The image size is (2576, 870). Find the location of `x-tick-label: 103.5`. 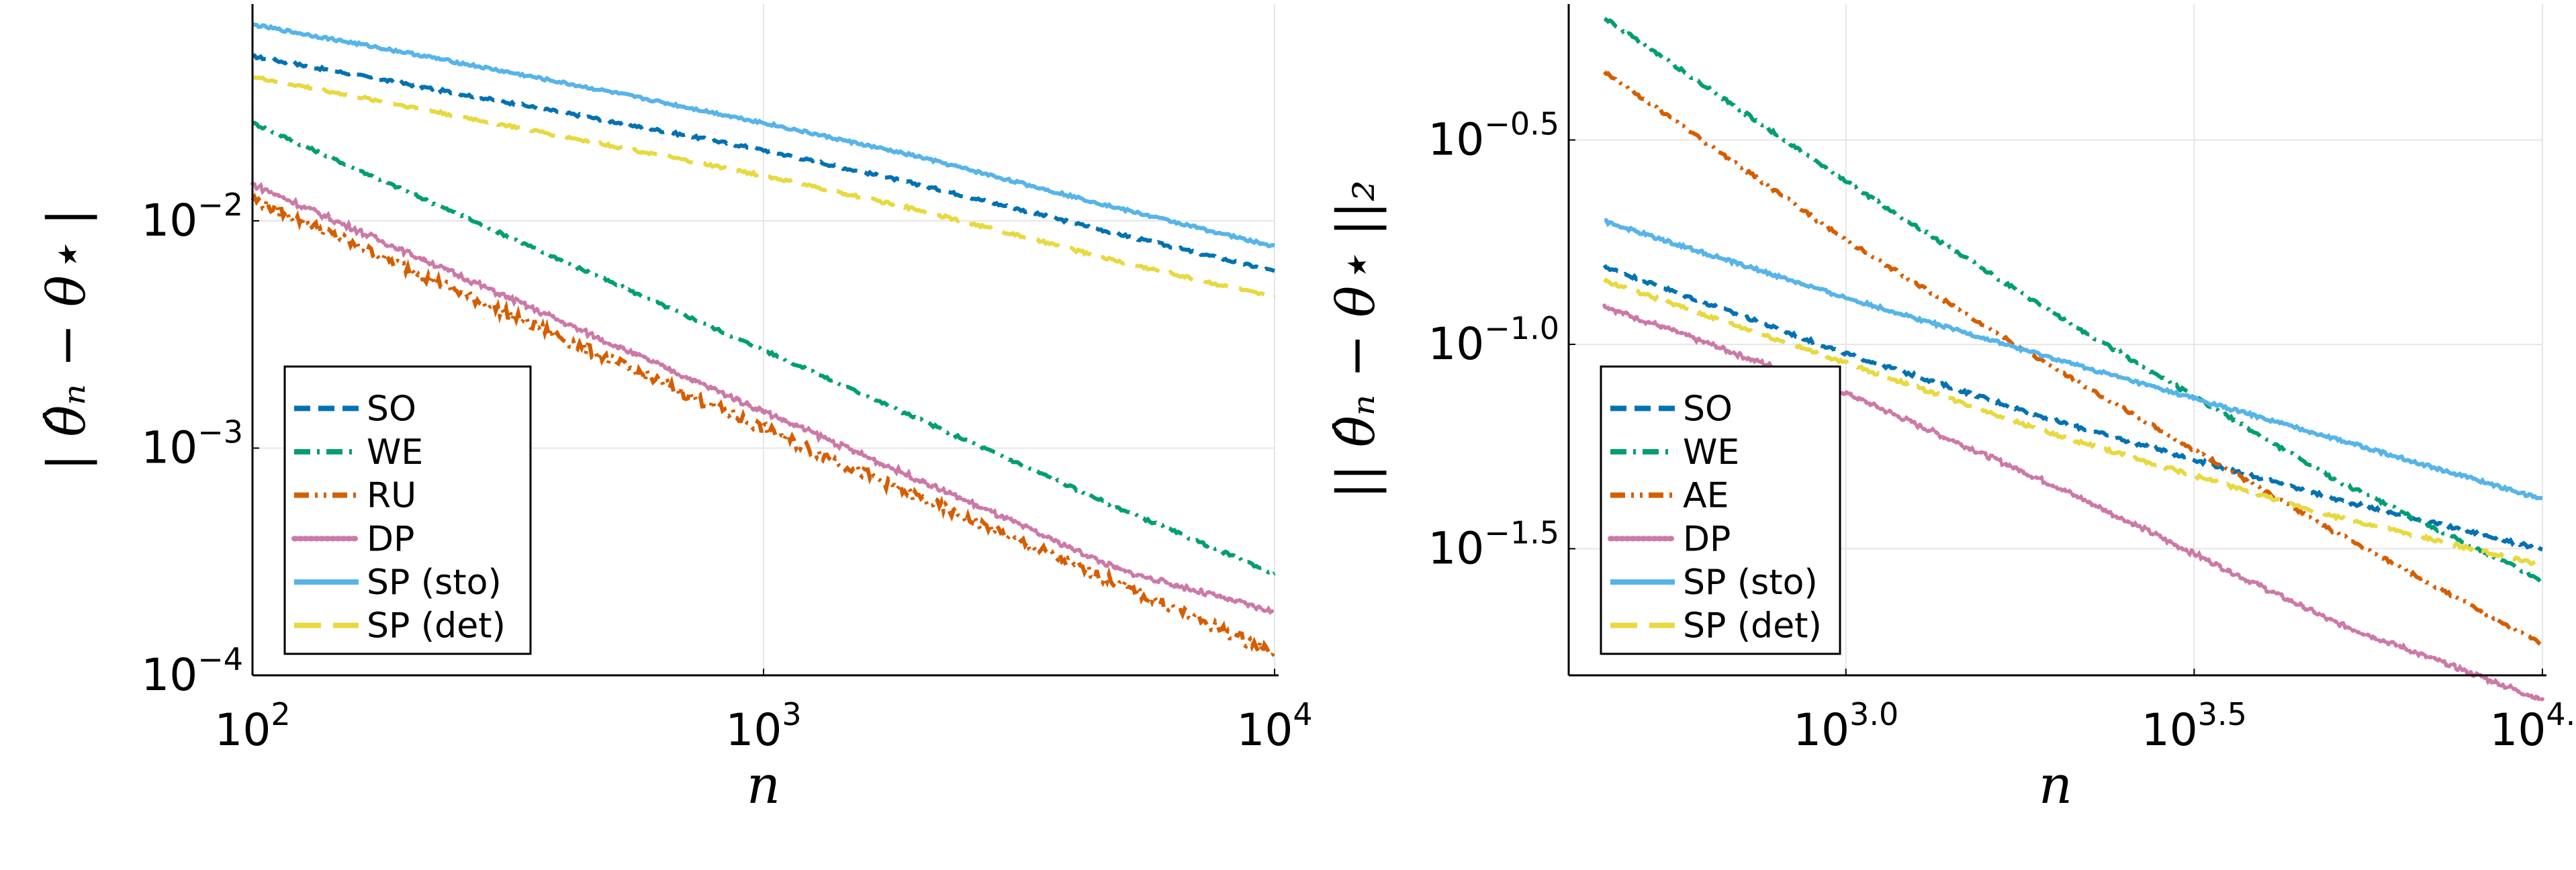

x-tick-label: 103.5 is located at coordinates (2194, 726).